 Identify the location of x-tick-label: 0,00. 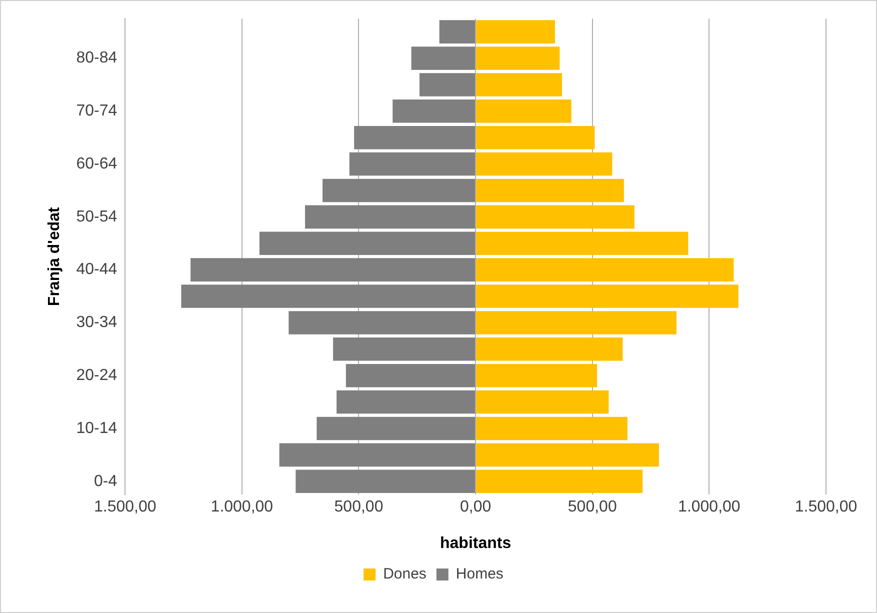
(476, 507).